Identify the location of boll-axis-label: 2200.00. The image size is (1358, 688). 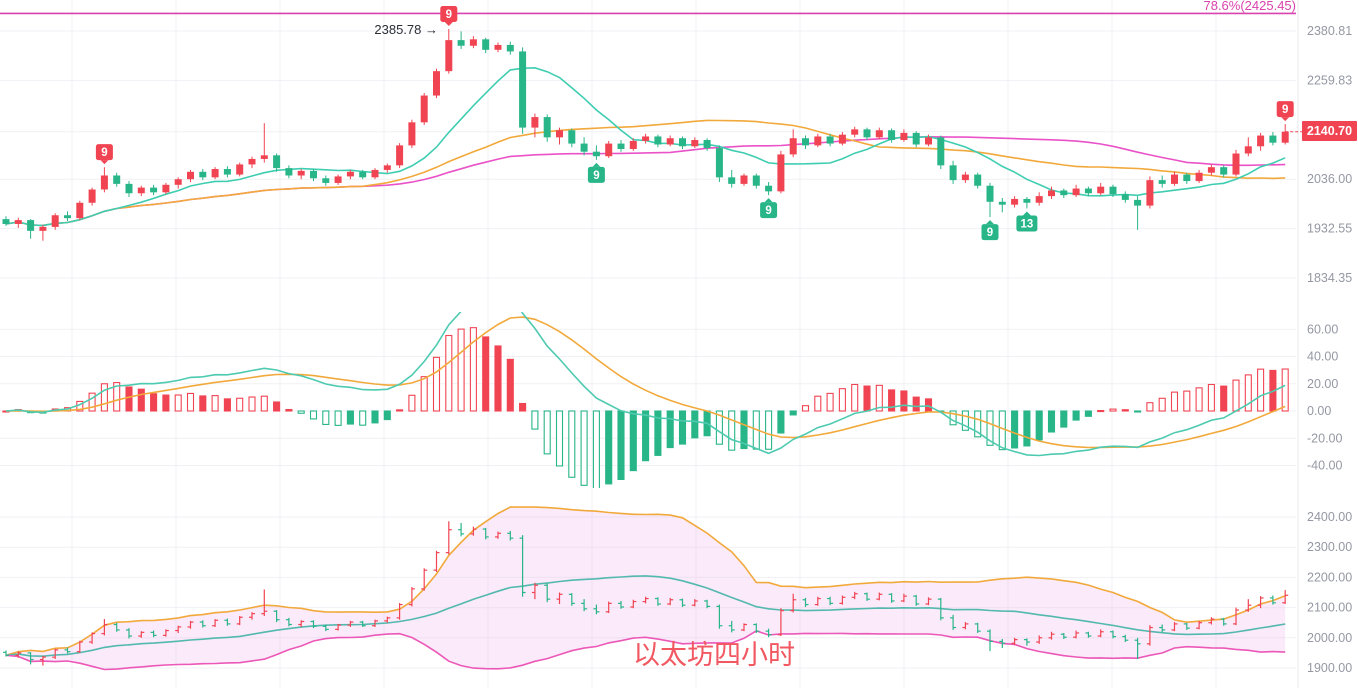
(1329, 577).